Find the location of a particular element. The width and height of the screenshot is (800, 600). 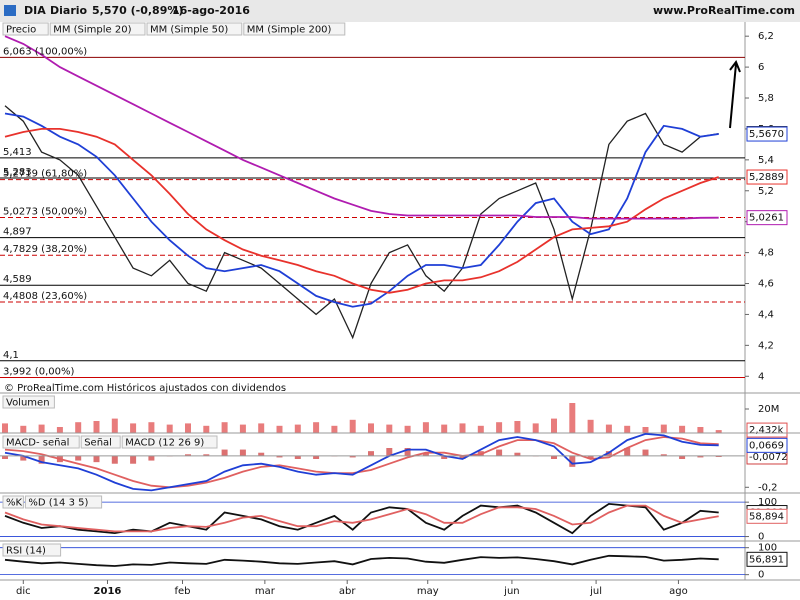

y-tick-label: -0,2 is located at coordinates (768, 487).